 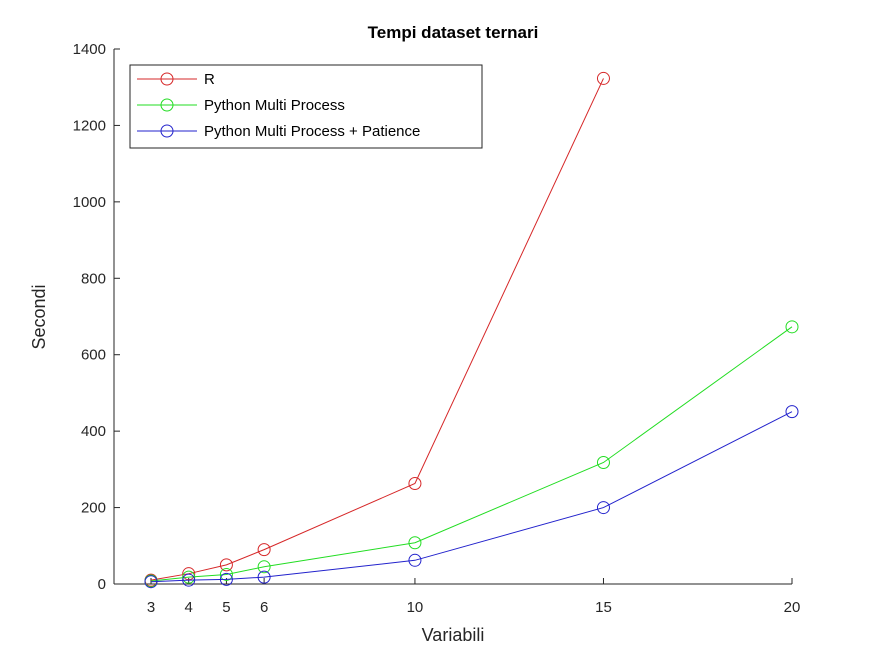 What do you see at coordinates (312, 131) in the screenshot?
I see `legend-label: Python Multi Process + Patience` at bounding box center [312, 131].